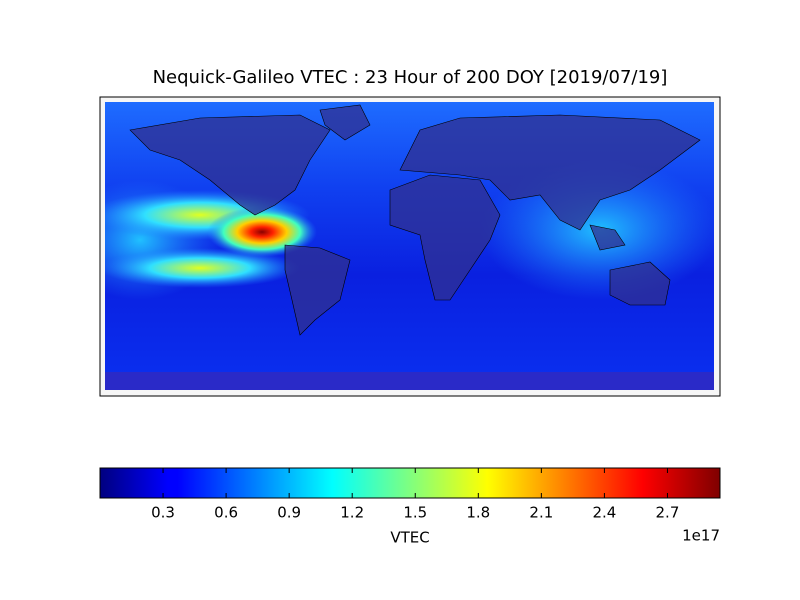 Image resolution: width=800 pixels, height=600 pixels. What do you see at coordinates (541, 513) in the screenshot?
I see `tick-label: 2.1` at bounding box center [541, 513].